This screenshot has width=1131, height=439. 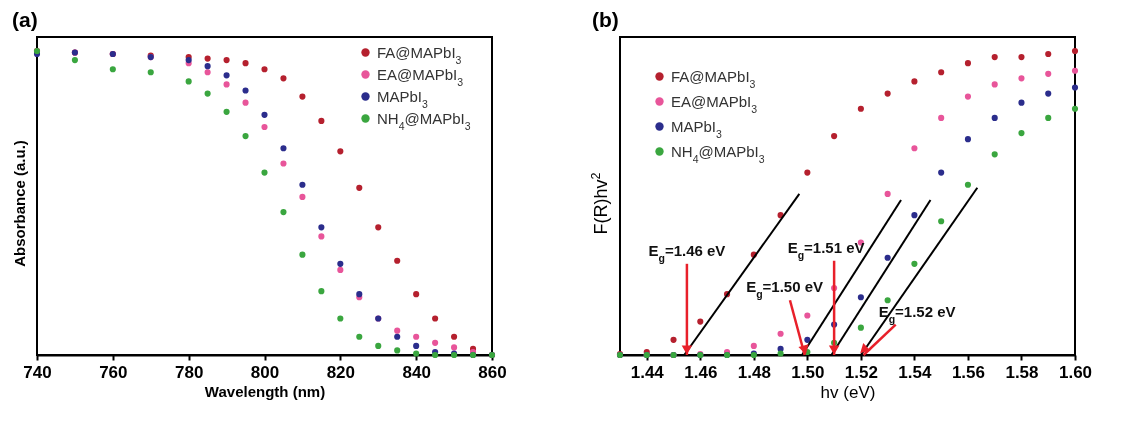 I want to click on x-tick-label: 820, so click(x=341, y=372).